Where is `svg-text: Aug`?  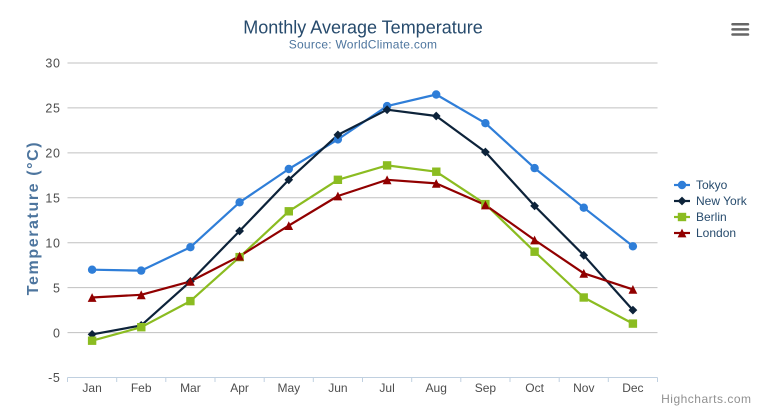 svg-text: Aug is located at coordinates (436, 388).